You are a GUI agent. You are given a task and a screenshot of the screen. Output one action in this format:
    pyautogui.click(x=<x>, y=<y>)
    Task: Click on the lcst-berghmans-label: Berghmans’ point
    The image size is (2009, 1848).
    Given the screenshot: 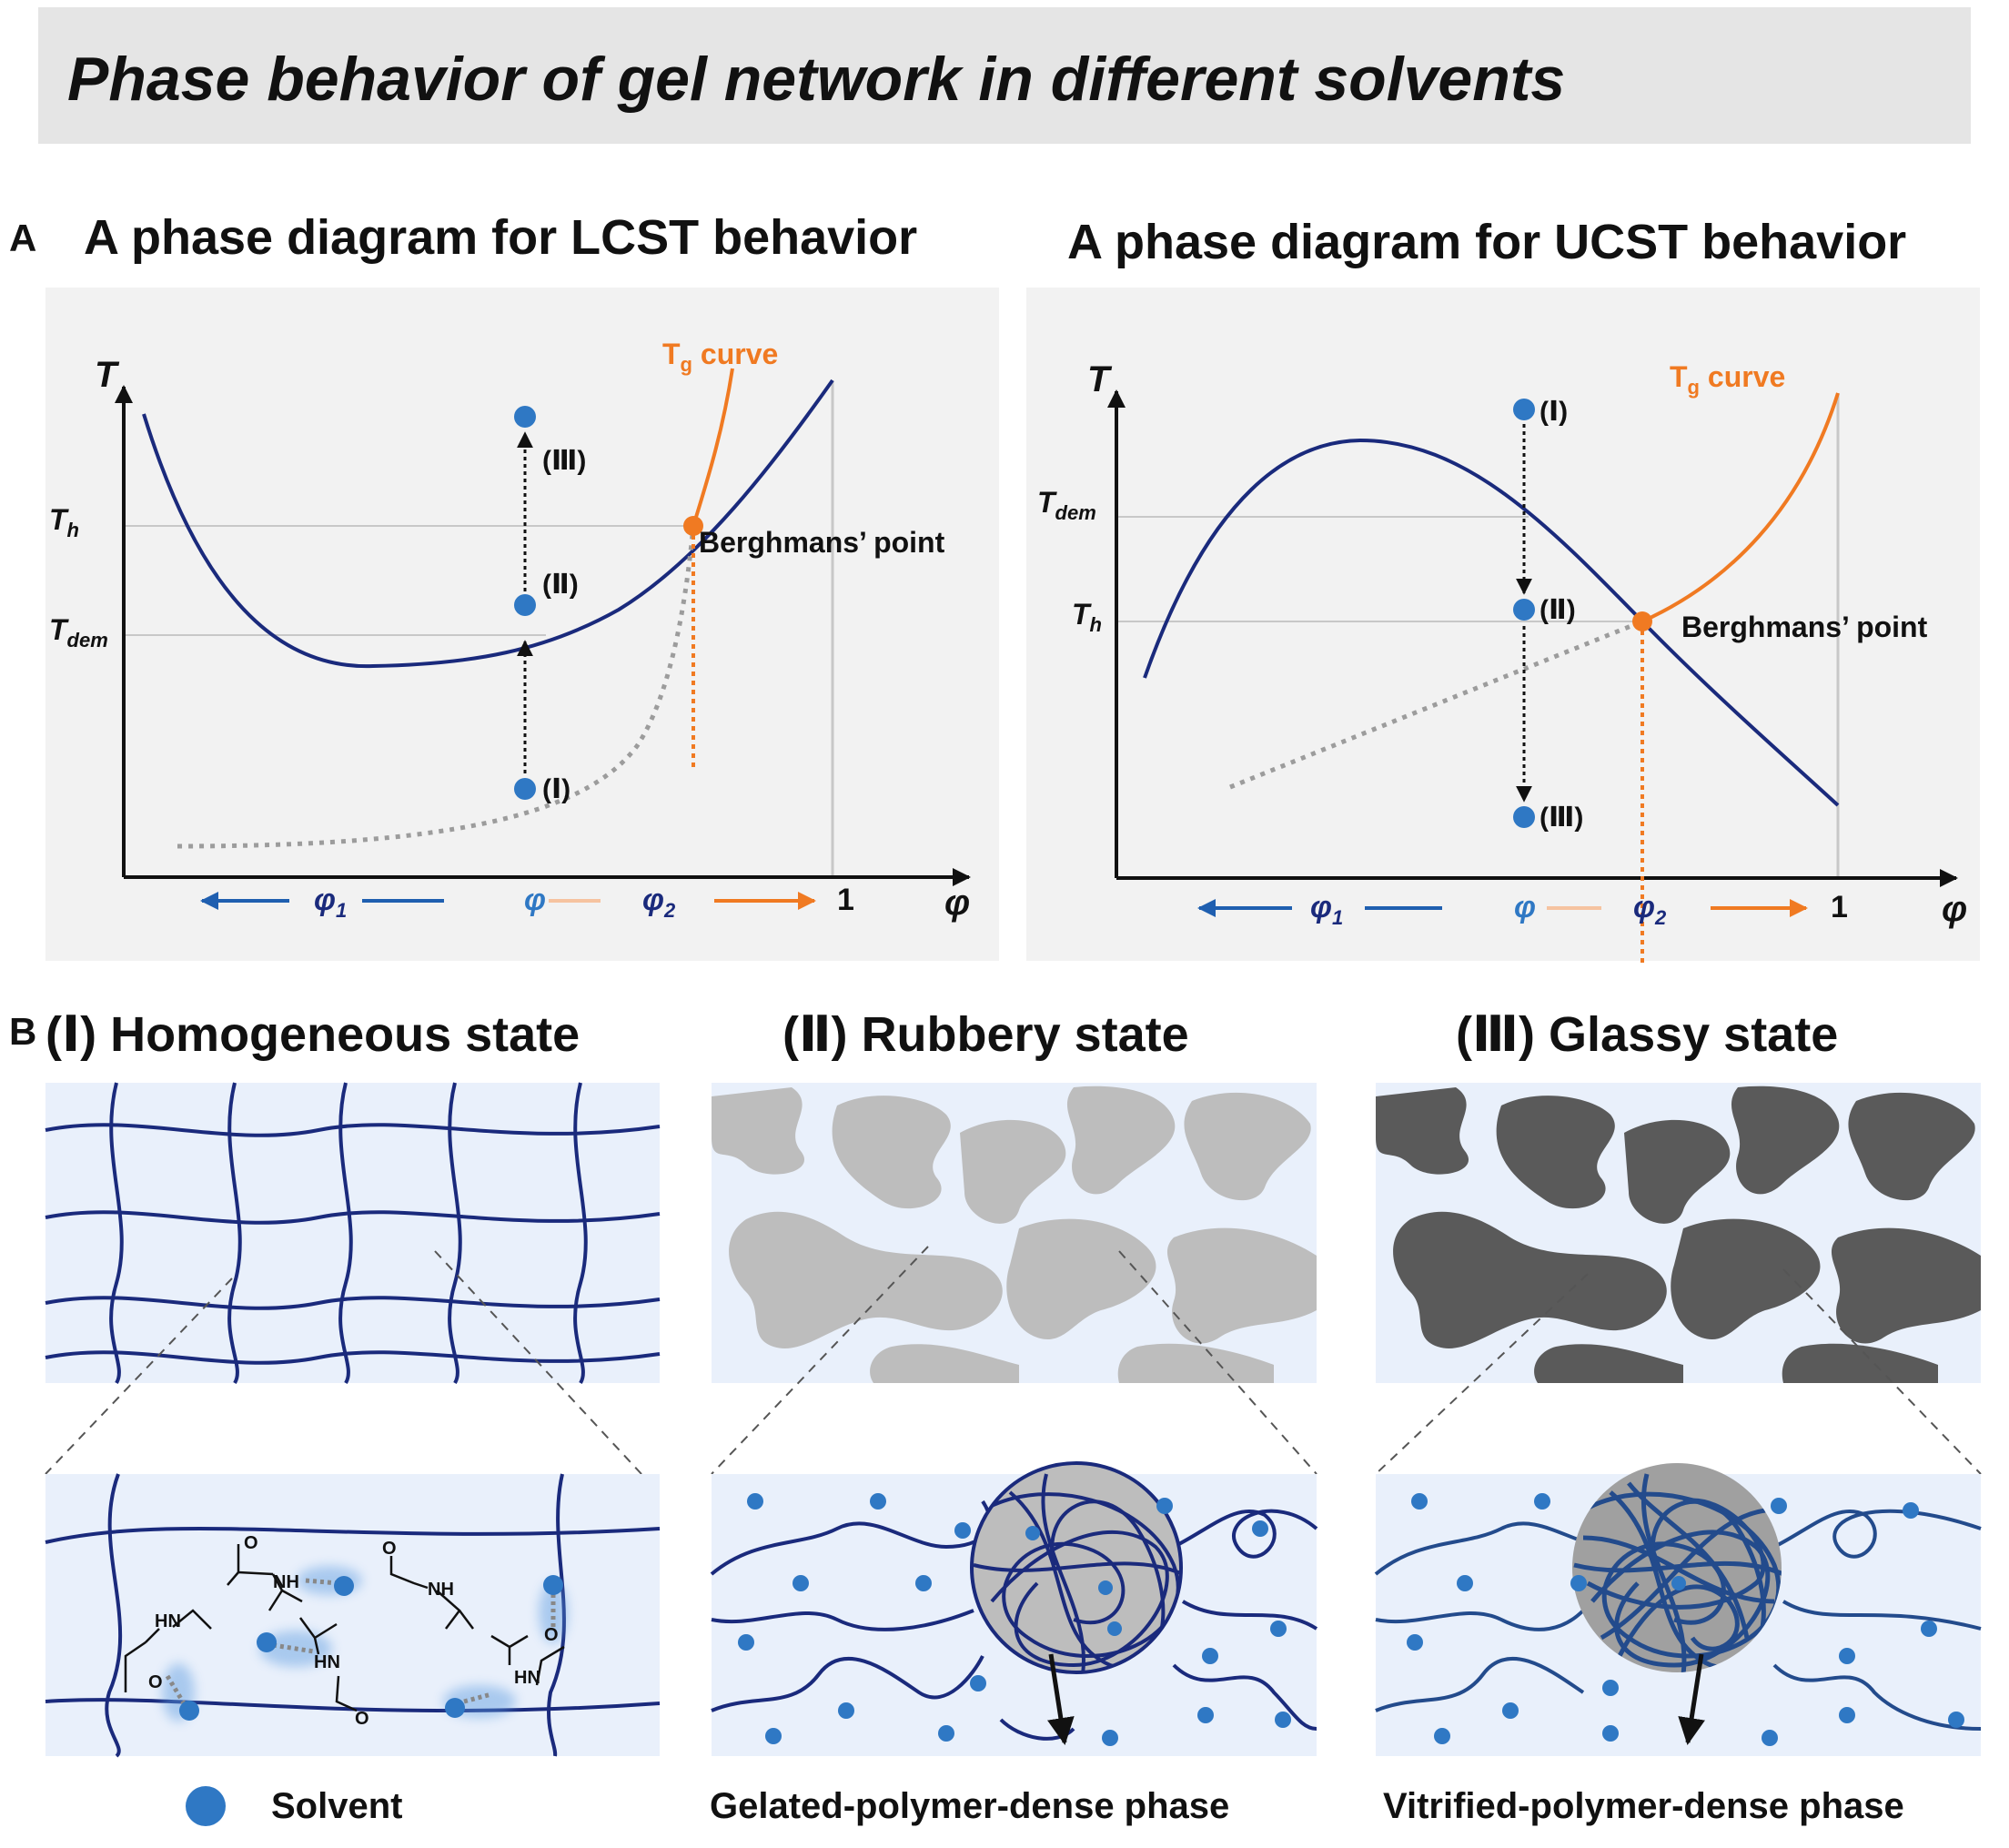 What is the action you would take?
    pyautogui.click(x=822, y=542)
    